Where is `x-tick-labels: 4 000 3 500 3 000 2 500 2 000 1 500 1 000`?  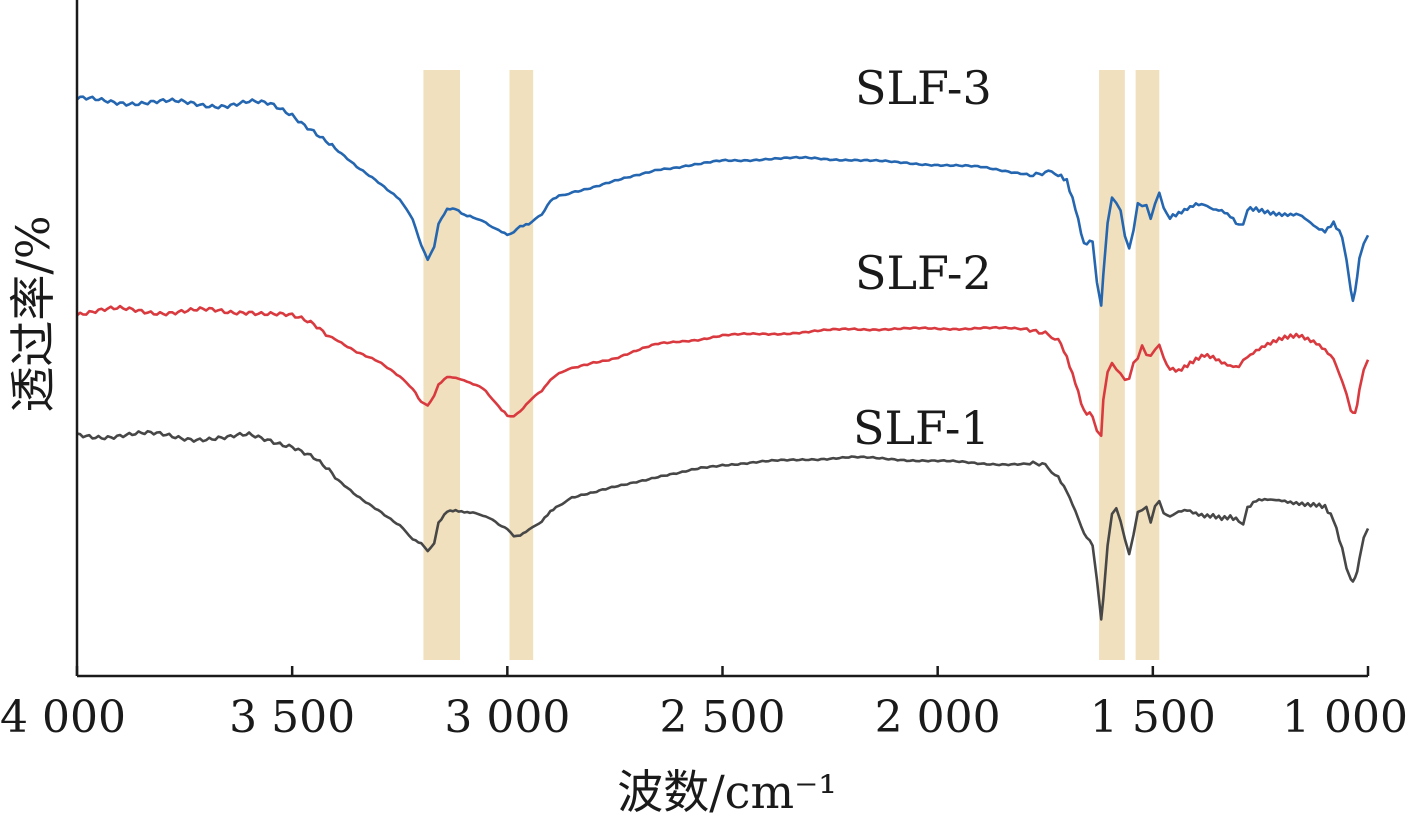 x-tick-labels: 4 000 3 500 3 000 2 500 2 000 1 500 1 000 is located at coordinates (704, 717).